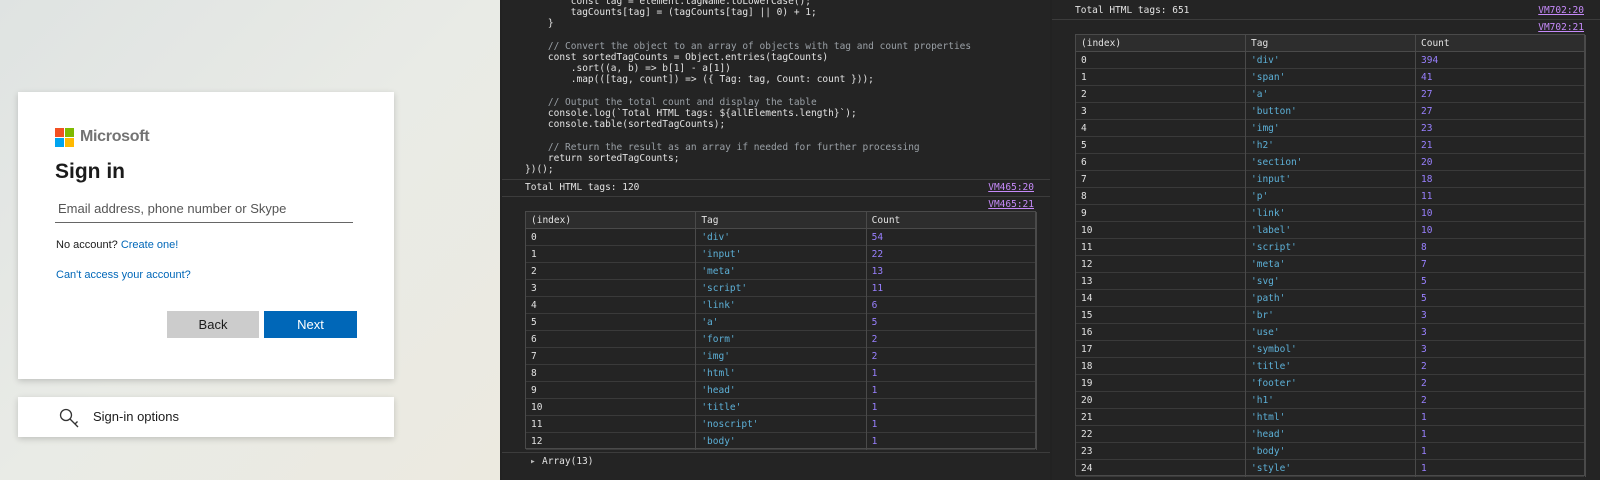 The image size is (1600, 480). What do you see at coordinates (952, 254) in the screenshot?
I see `count-cell: 22` at bounding box center [952, 254].